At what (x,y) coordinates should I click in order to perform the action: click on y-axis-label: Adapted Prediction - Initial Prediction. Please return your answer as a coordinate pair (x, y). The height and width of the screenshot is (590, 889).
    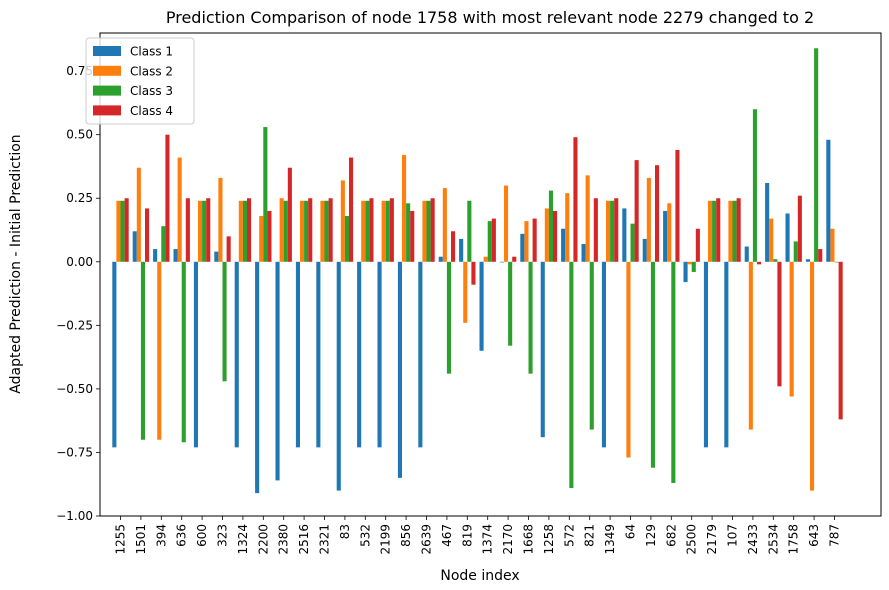
    Looking at the image, I should click on (16, 263).